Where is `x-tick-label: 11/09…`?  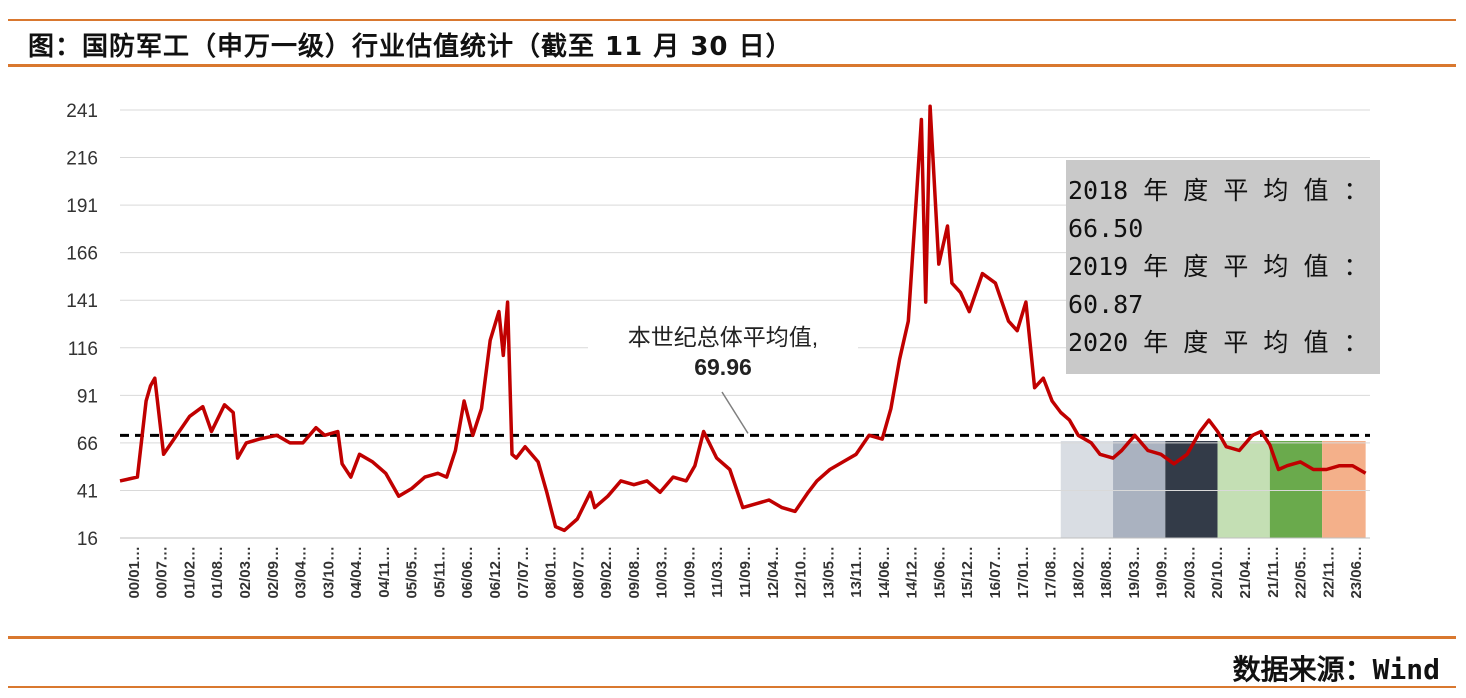
x-tick-label: 11/09… is located at coordinates (745, 572).